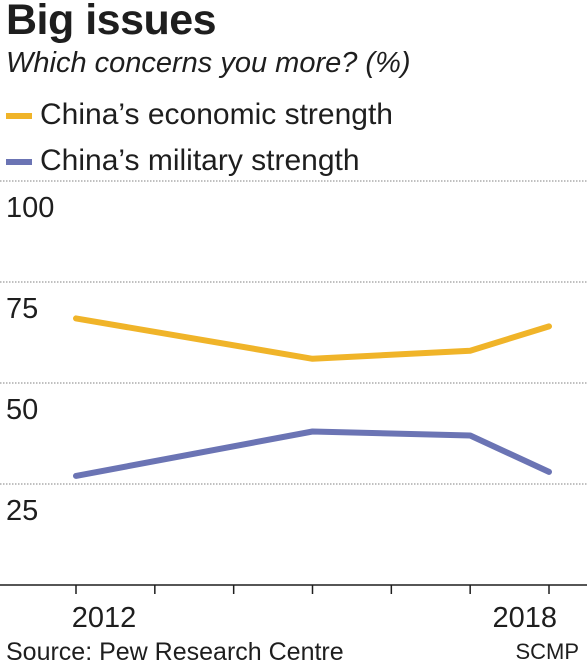  I want to click on legend-label-military: China’s military strength, so click(200, 160).